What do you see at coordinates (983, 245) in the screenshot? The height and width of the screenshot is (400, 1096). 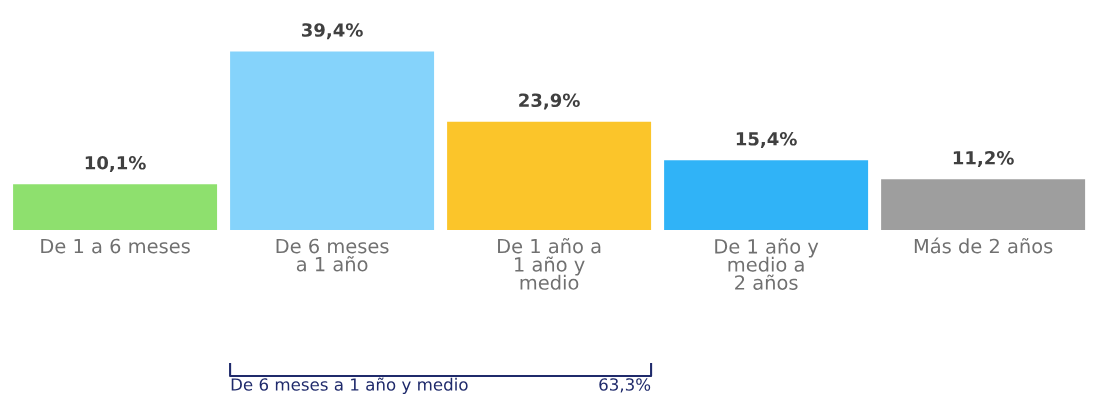 I see `x-tick-label: Más de 2 años` at bounding box center [983, 245].